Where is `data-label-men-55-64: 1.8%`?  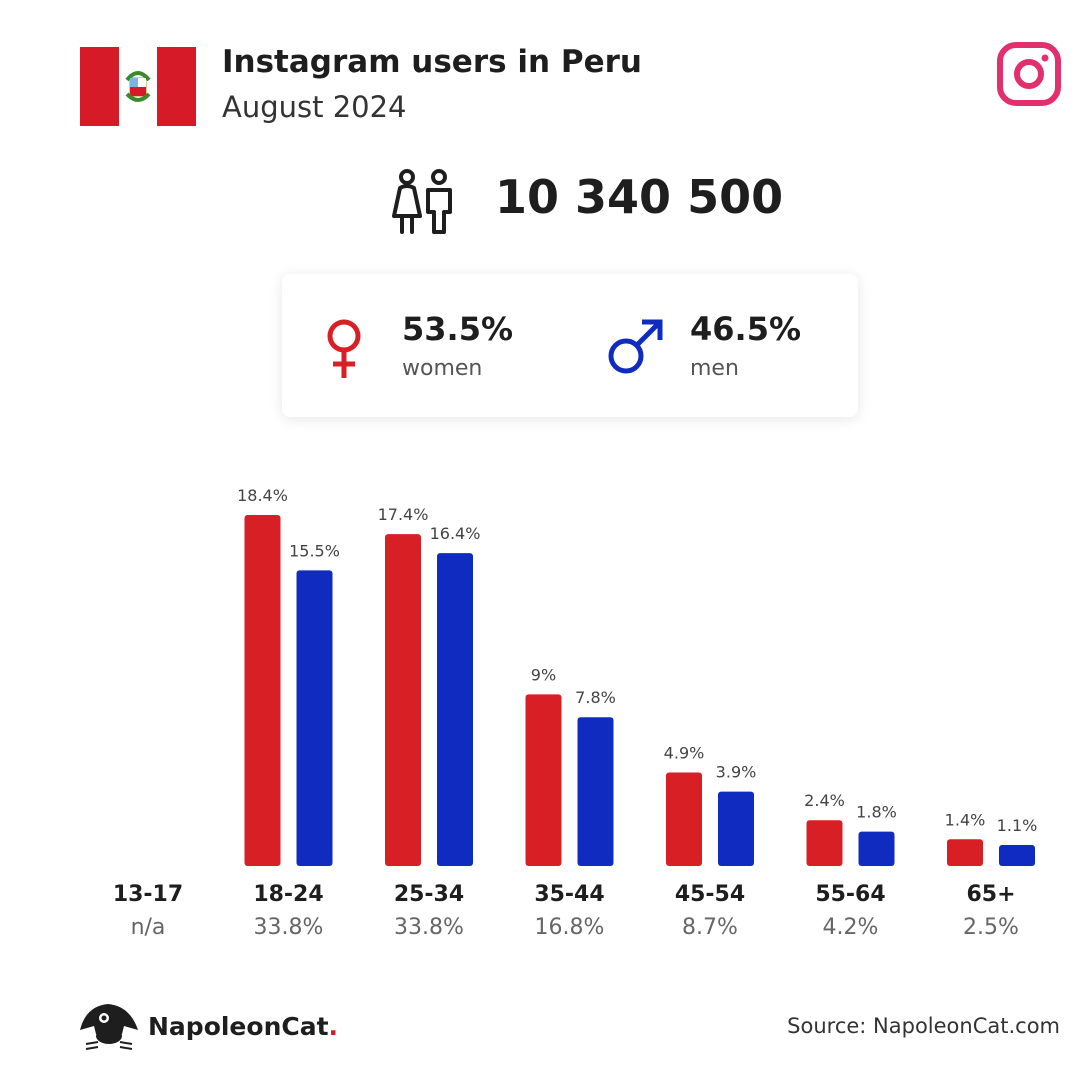
data-label-men-55-64: 1.8% is located at coordinates (876, 812).